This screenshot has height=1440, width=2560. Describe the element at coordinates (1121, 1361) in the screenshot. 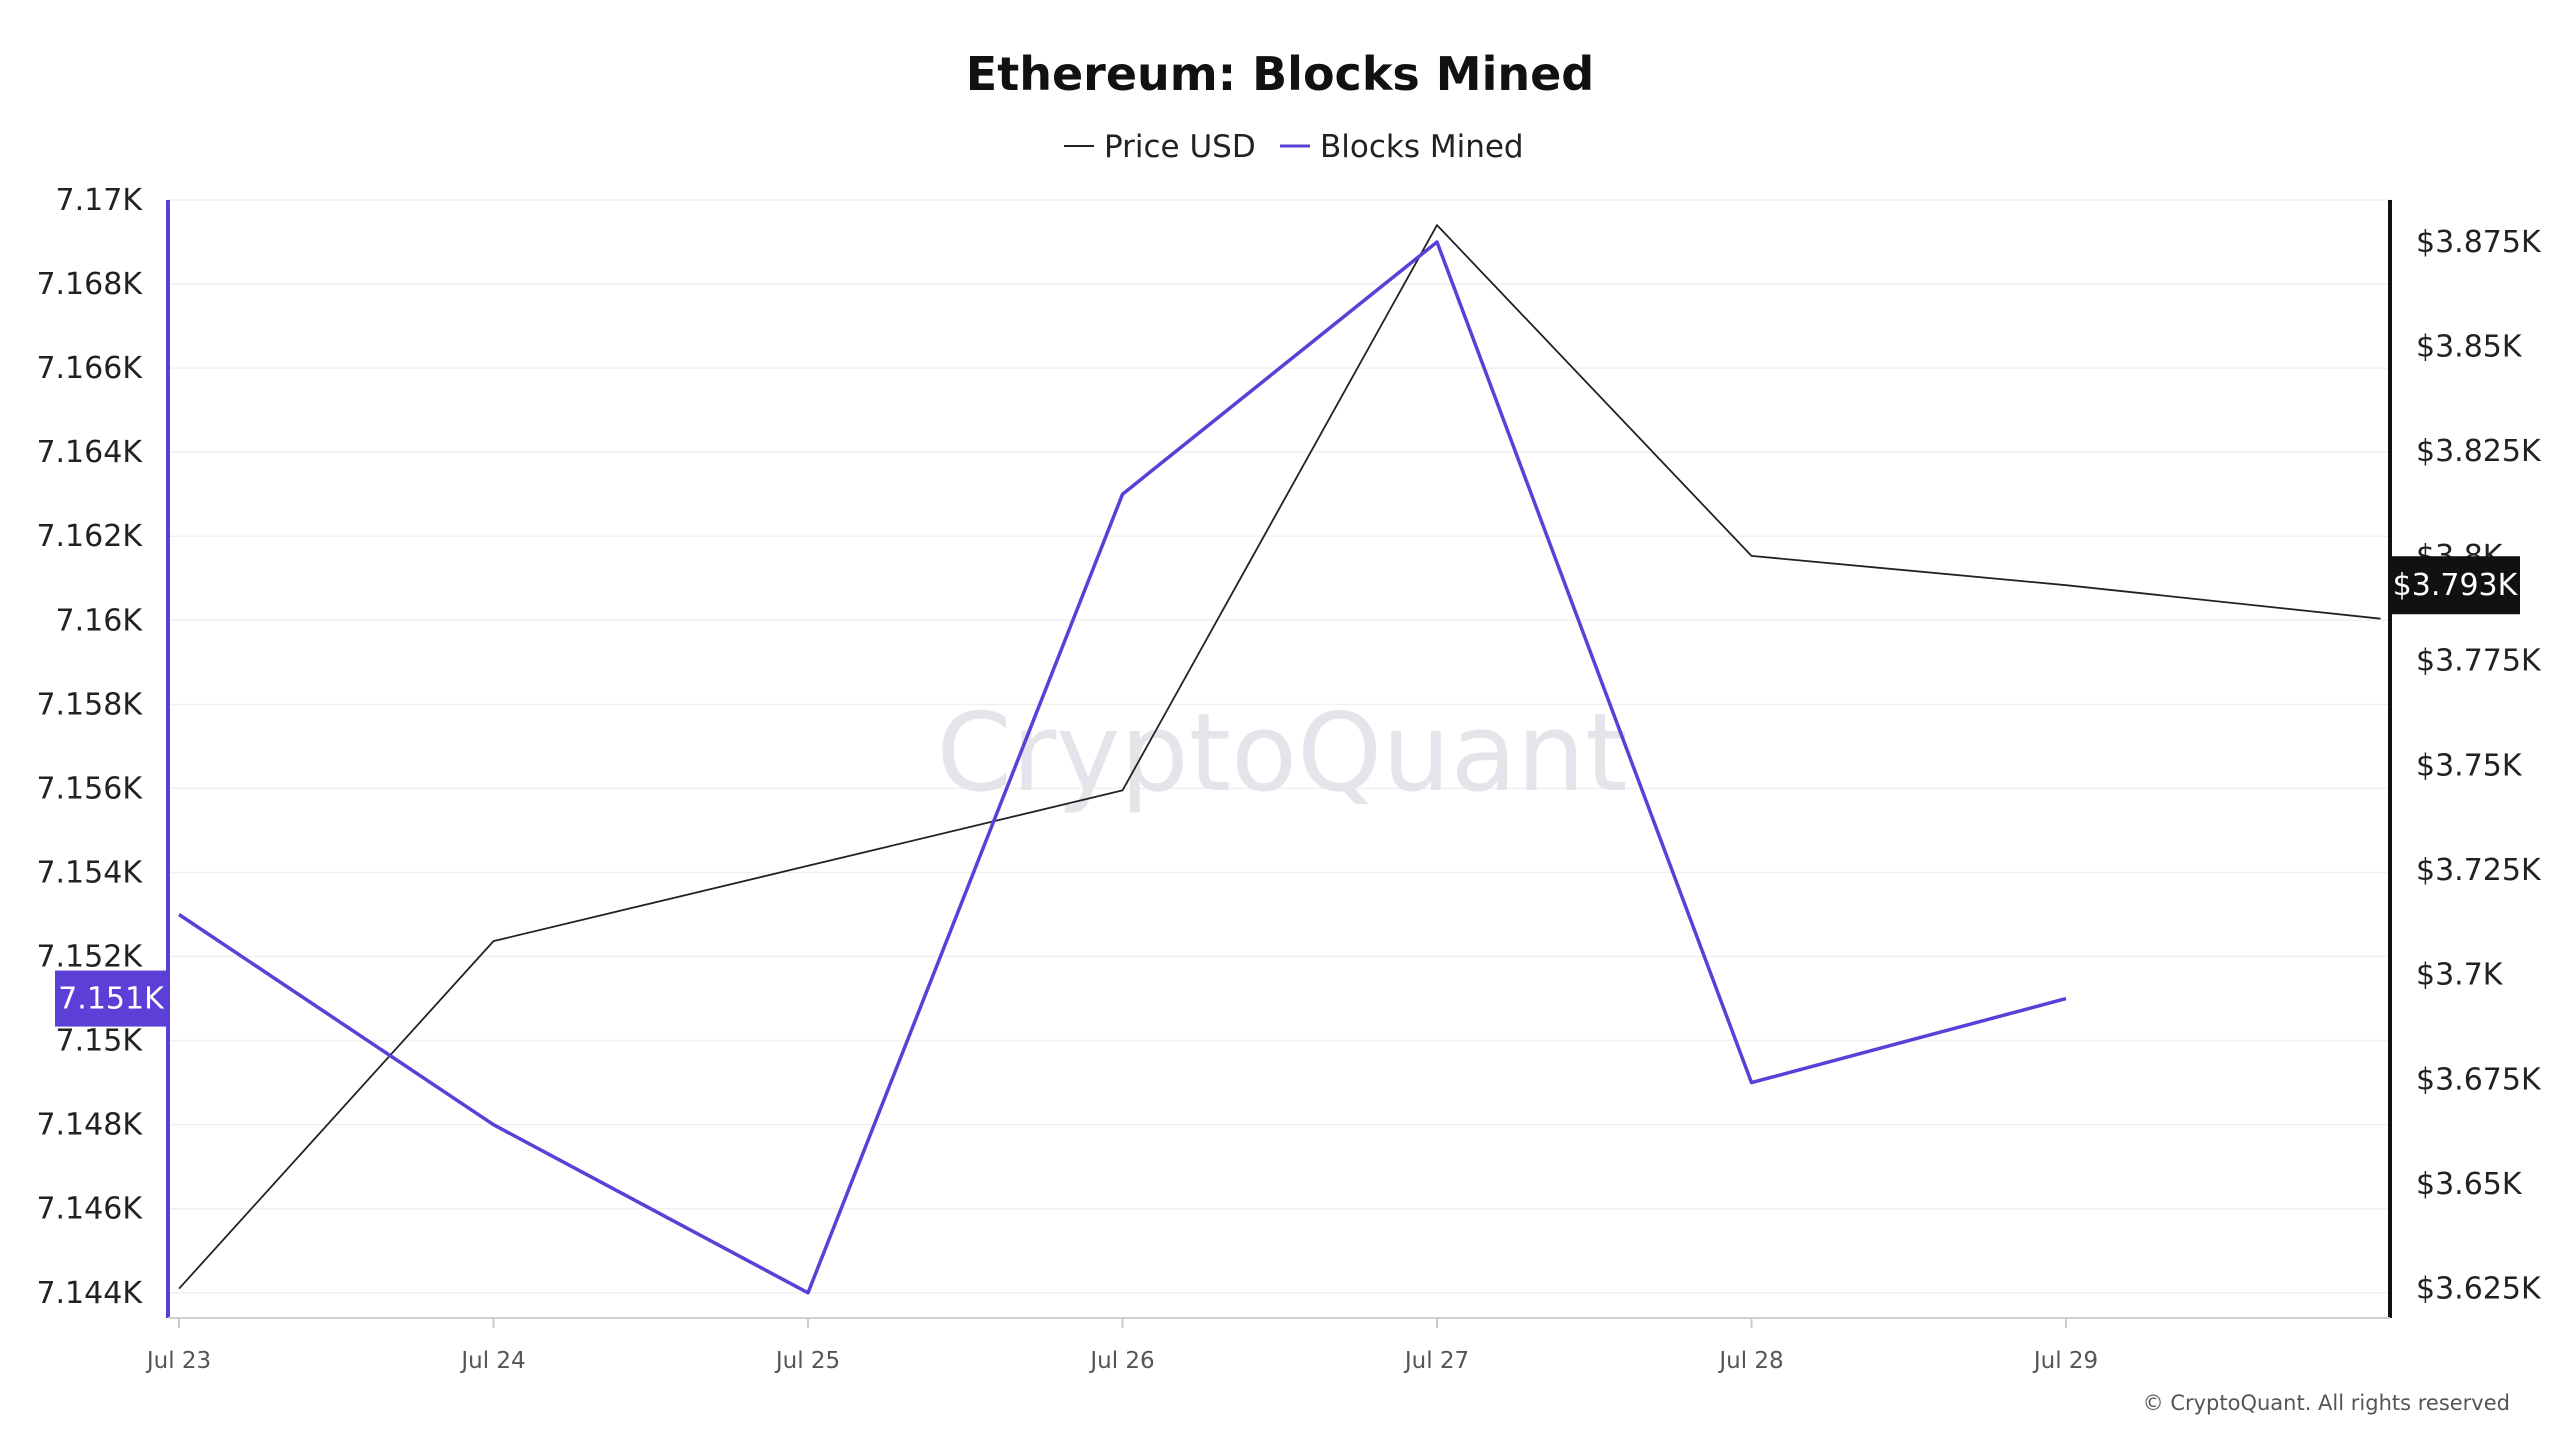

I see `x-tick-label: Jul 26` at that location.